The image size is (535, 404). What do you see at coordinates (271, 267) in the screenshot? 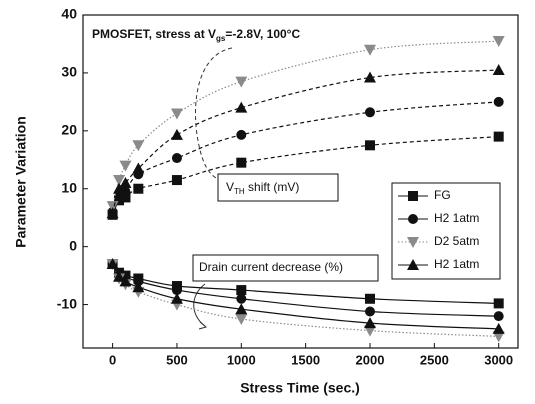
I see `annotation: Drain current decrease (%)` at bounding box center [271, 267].